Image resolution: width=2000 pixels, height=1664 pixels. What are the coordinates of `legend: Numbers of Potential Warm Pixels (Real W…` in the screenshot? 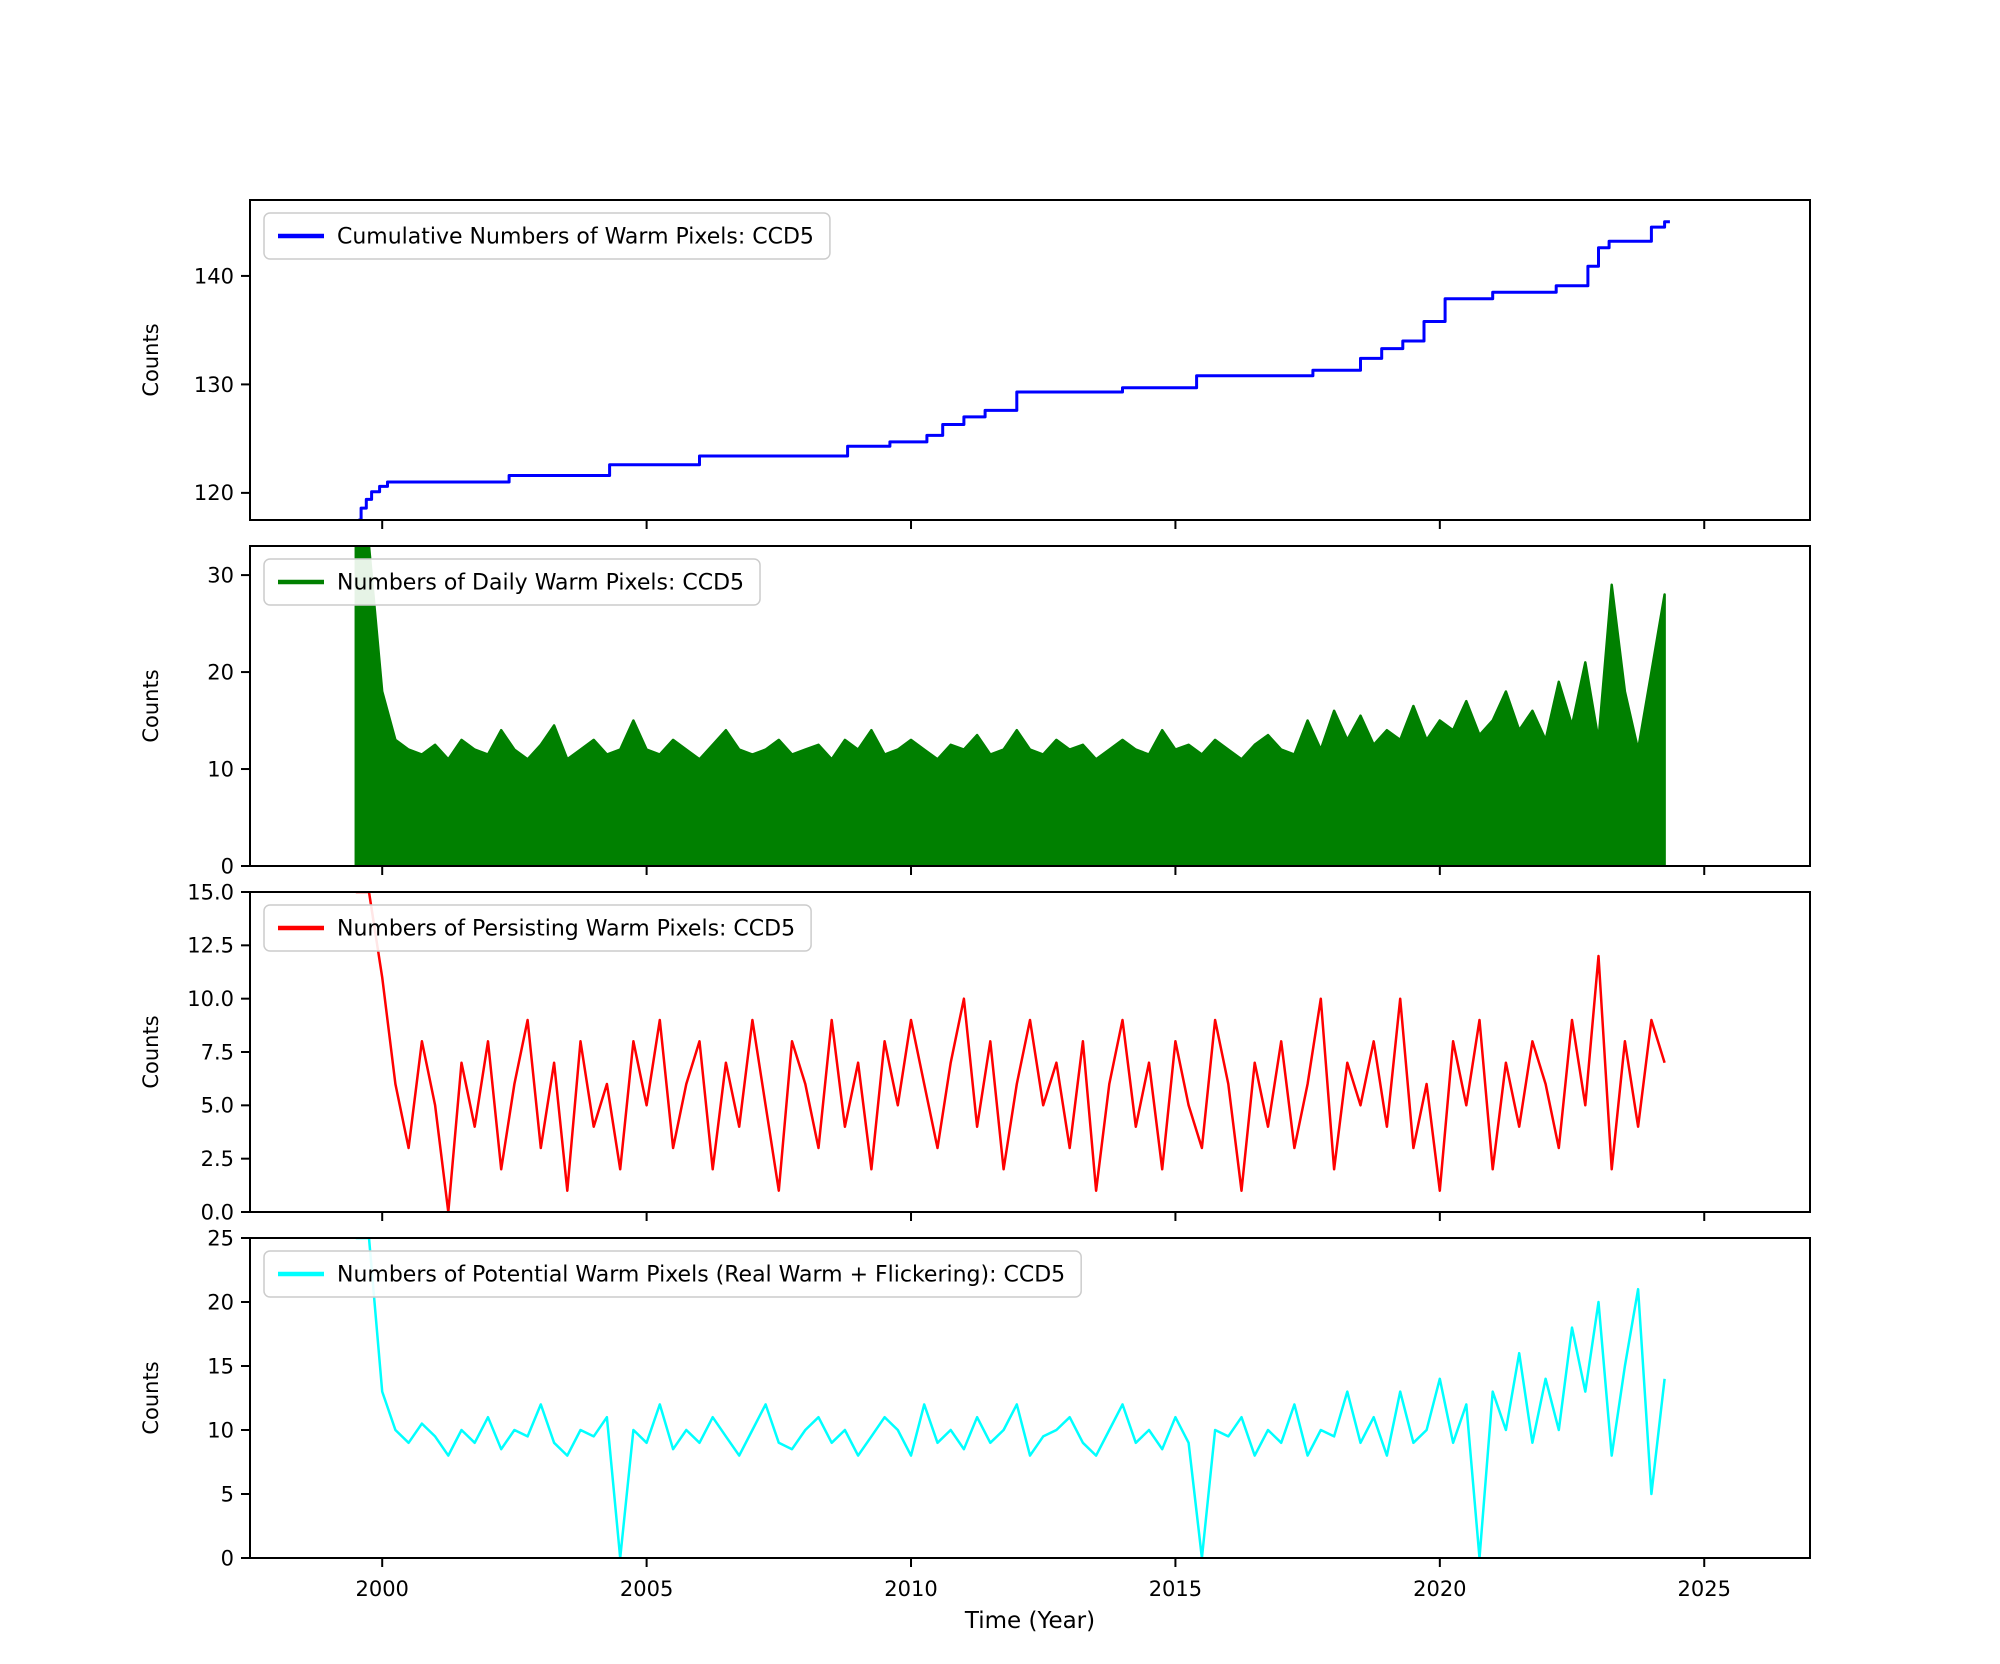 It's located at (672, 1274).